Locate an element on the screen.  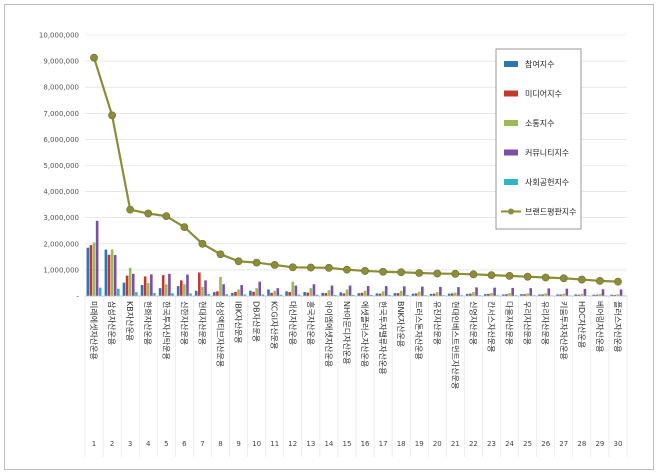
category-number: 19 is located at coordinates (419, 444).